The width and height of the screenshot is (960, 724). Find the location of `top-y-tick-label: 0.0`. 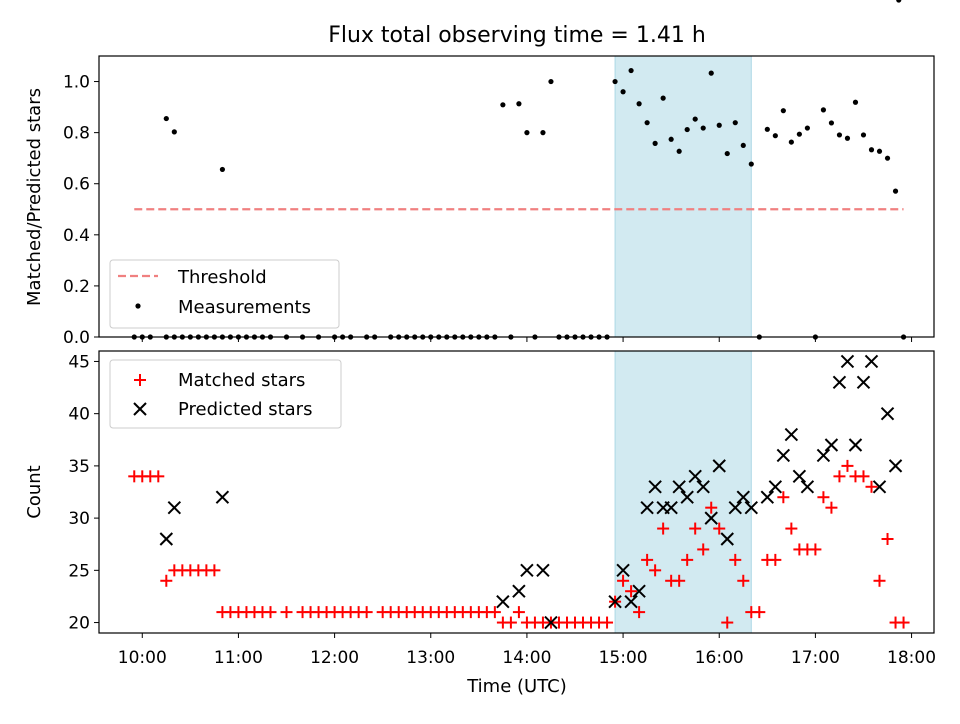

top-y-tick-label: 0.0 is located at coordinates (76, 338).